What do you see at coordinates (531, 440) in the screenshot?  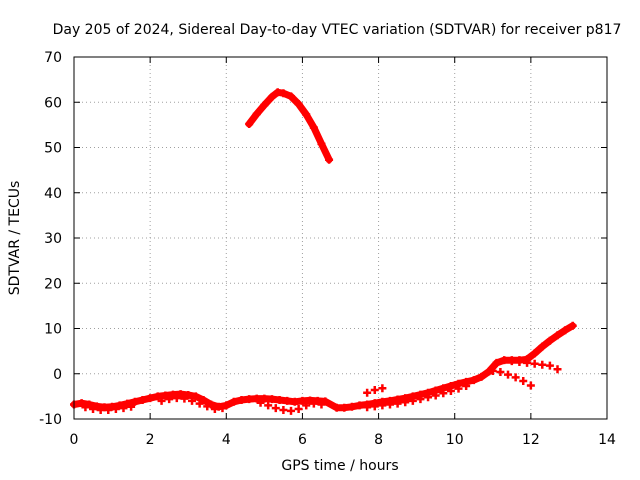 I see `x-tick-label: 12` at bounding box center [531, 440].